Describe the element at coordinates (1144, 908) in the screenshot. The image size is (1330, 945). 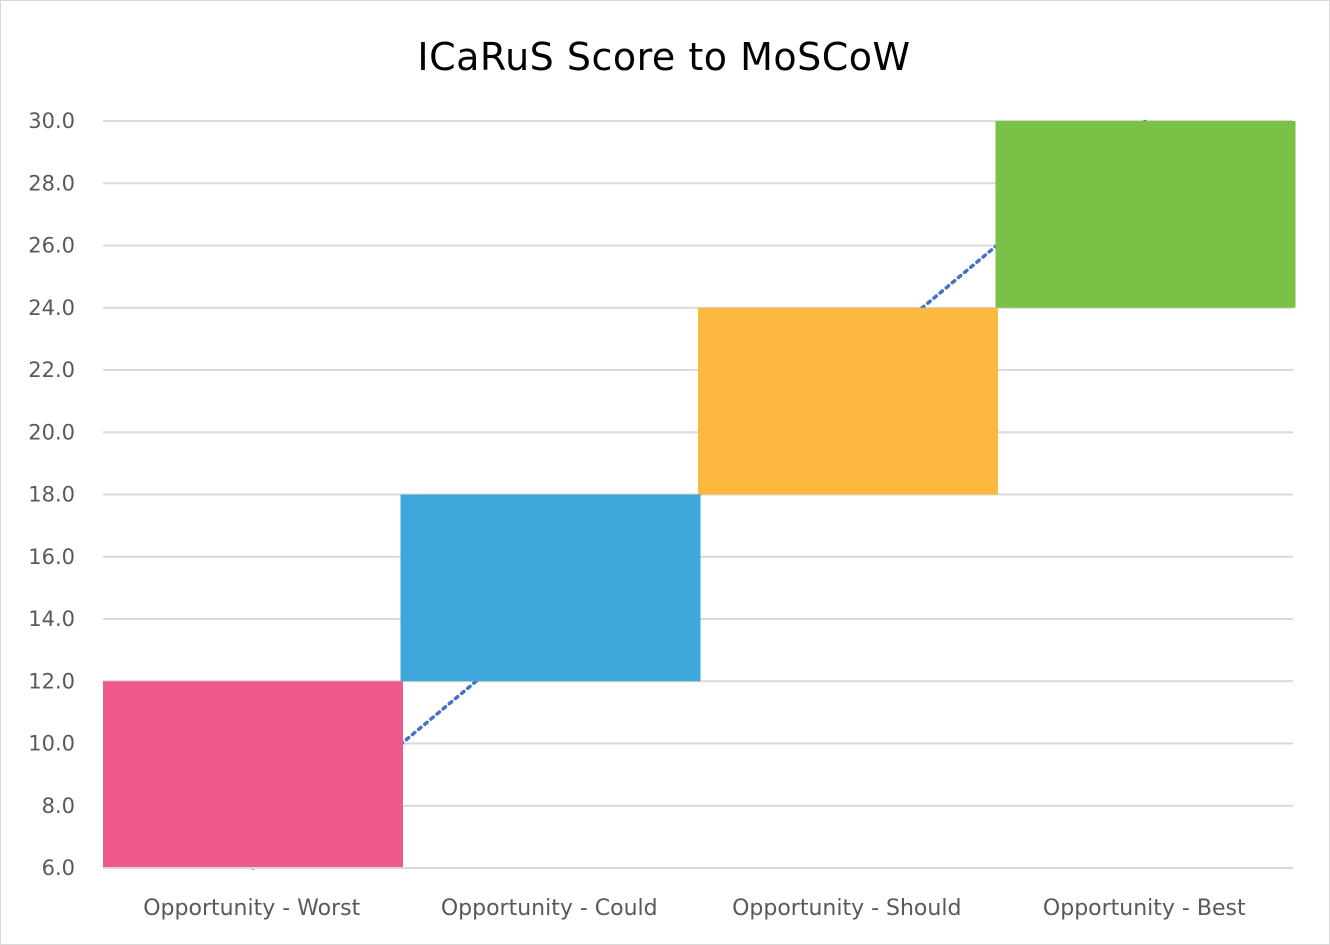
I see `x-category-label: Opportunity - Best` at that location.